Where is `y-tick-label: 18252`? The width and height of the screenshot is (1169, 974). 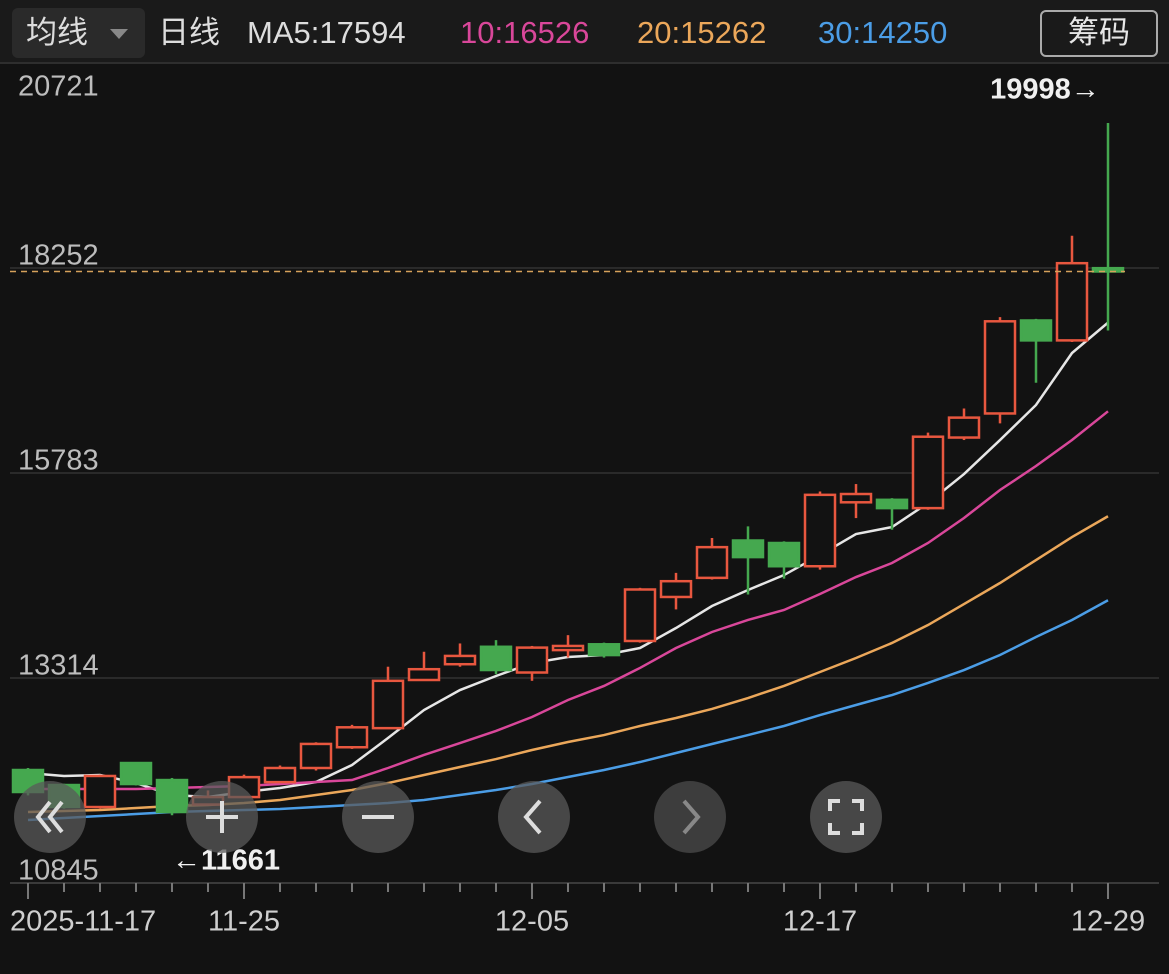 y-tick-label: 18252 is located at coordinates (58, 256).